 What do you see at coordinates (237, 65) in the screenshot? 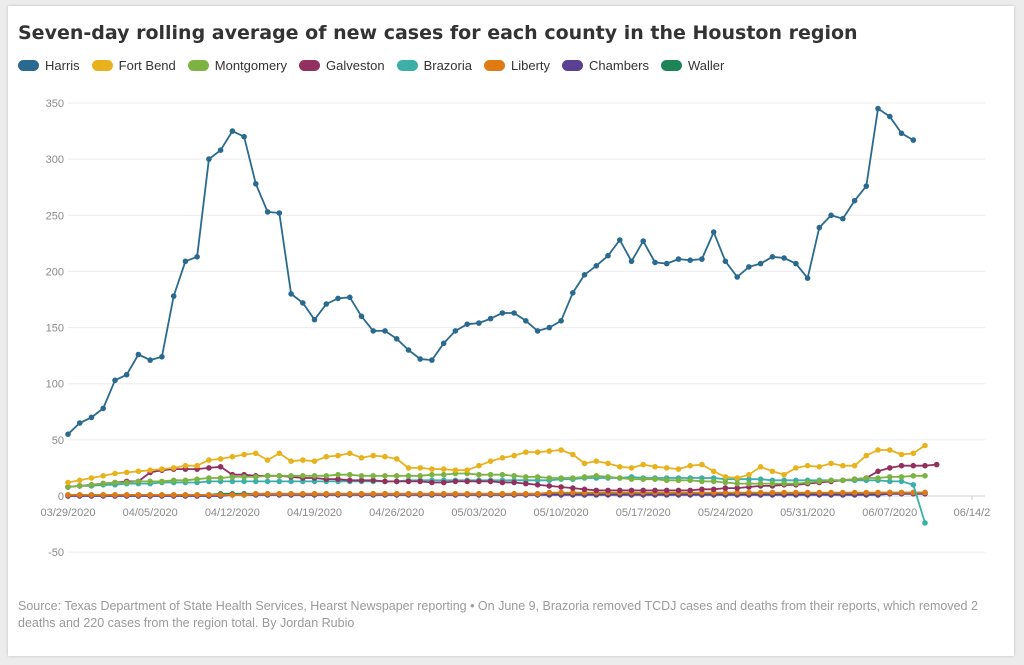
I see `legend-item-montgomery: Montgomery` at bounding box center [237, 65].